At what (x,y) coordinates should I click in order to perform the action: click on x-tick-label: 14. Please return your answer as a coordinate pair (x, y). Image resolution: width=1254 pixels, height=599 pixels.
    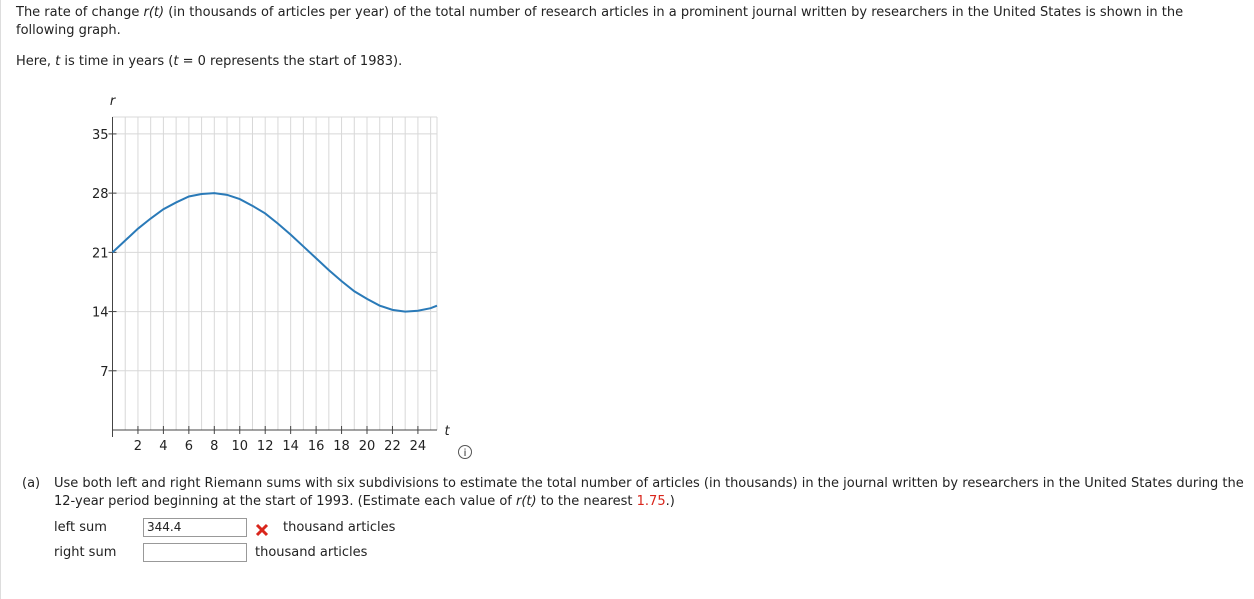
    Looking at the image, I should click on (290, 446).